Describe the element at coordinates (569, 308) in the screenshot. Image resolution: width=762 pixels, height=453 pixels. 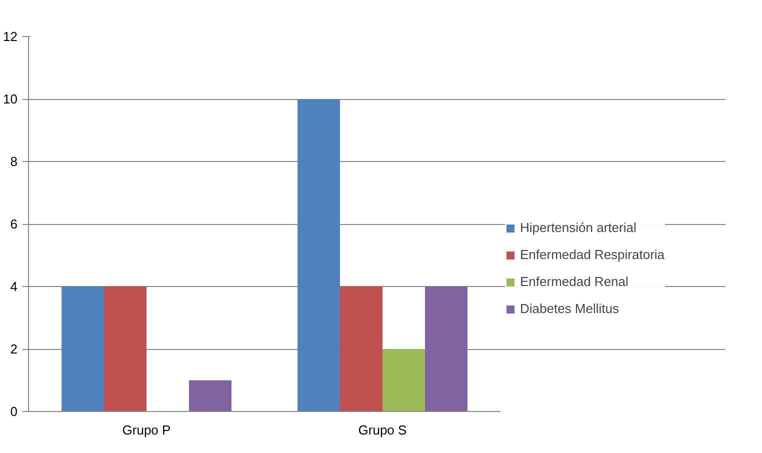
I see `legend-label: Diabetes Mellitus` at that location.